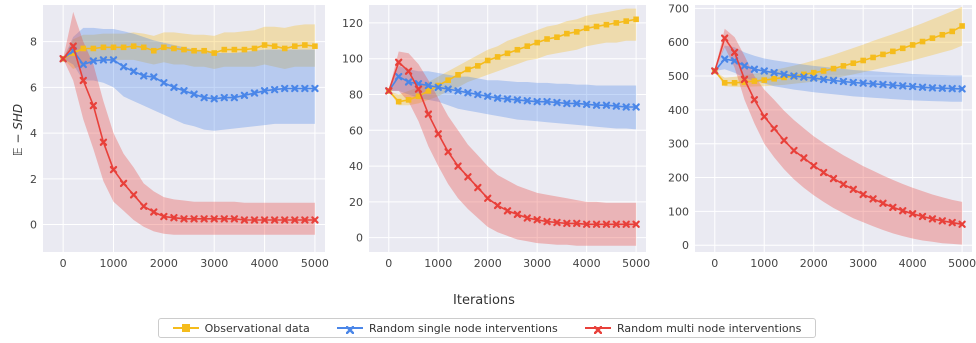 Image resolution: width=976 pixels, height=343 pixels. I want to click on legend-label-single-node: Random single node interventions, so click(463, 328).